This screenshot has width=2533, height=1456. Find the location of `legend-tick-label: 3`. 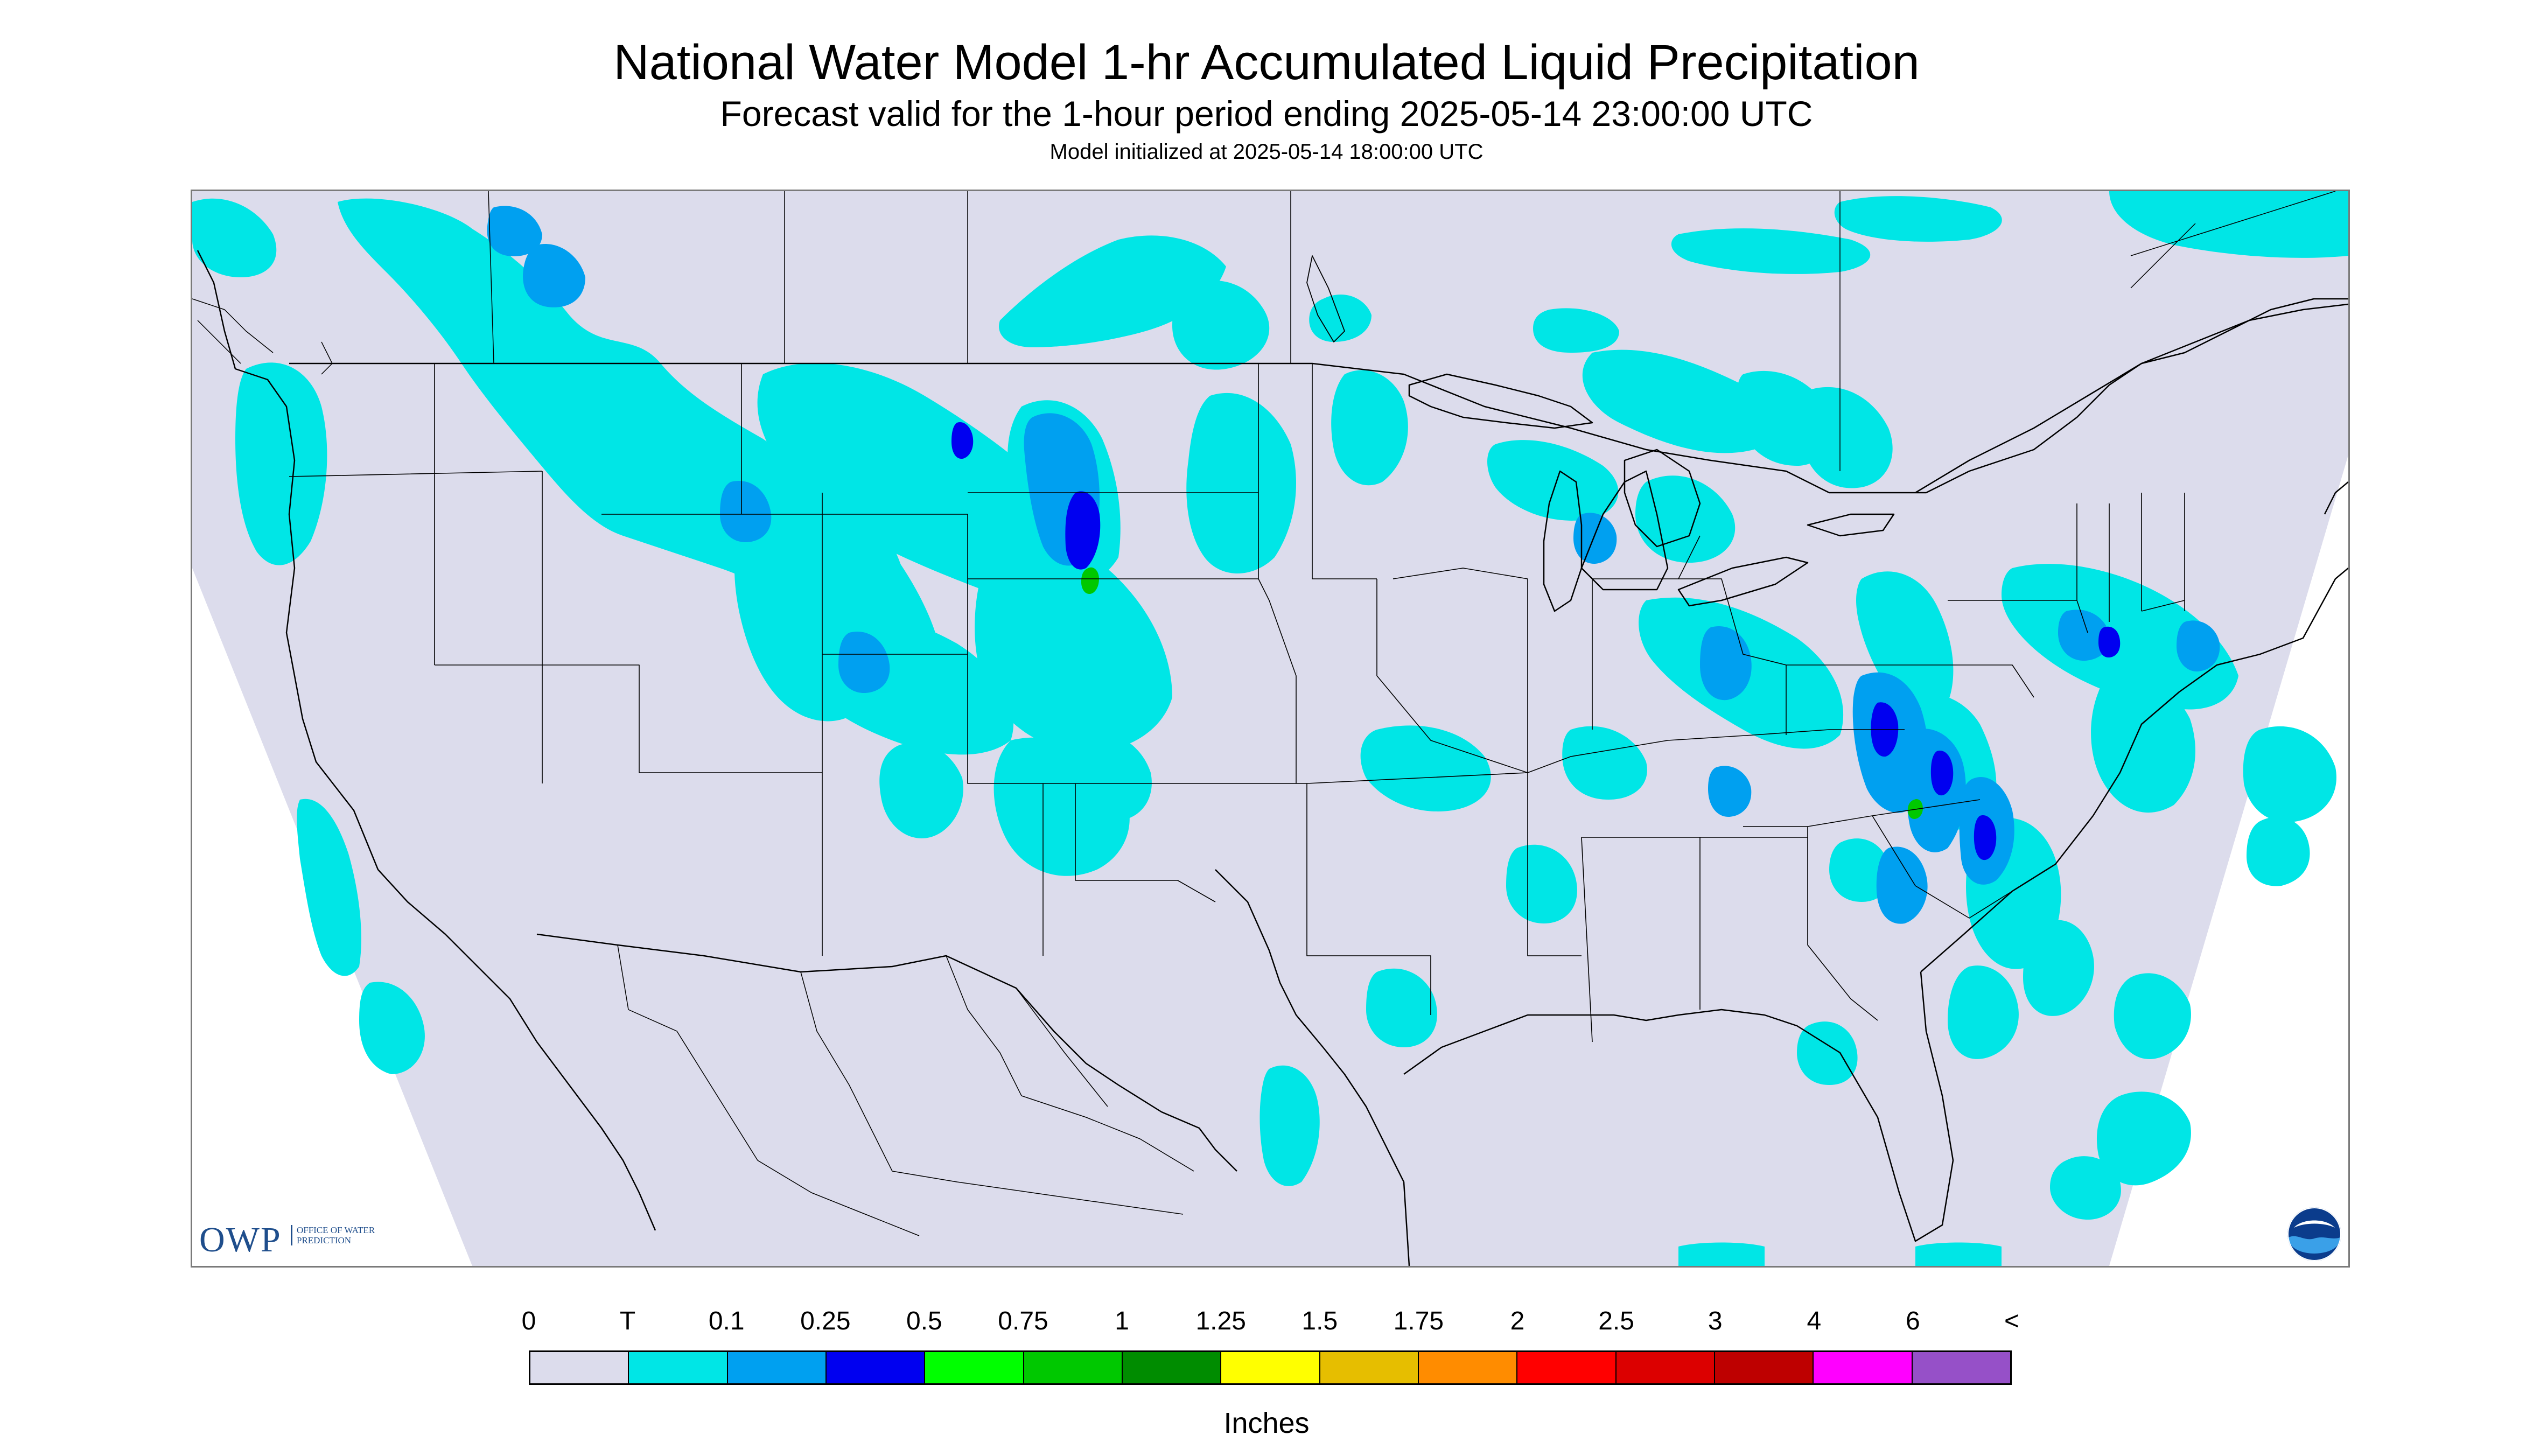

legend-tick-label: 3 is located at coordinates (1715, 1321).